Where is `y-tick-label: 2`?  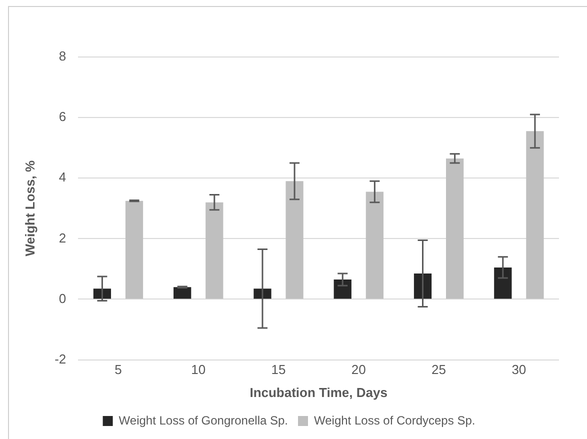 y-tick-label: 2 is located at coordinates (62, 238).